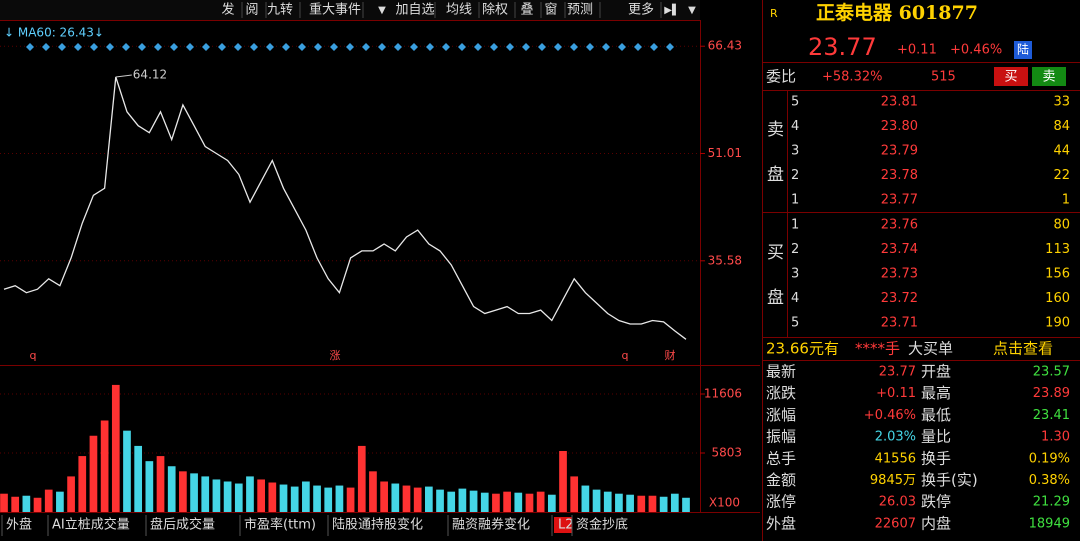 Image resolution: width=1080 pixels, height=541 pixels. Describe the element at coordinates (795, 175) in the screenshot. I see `level: 2` at that location.